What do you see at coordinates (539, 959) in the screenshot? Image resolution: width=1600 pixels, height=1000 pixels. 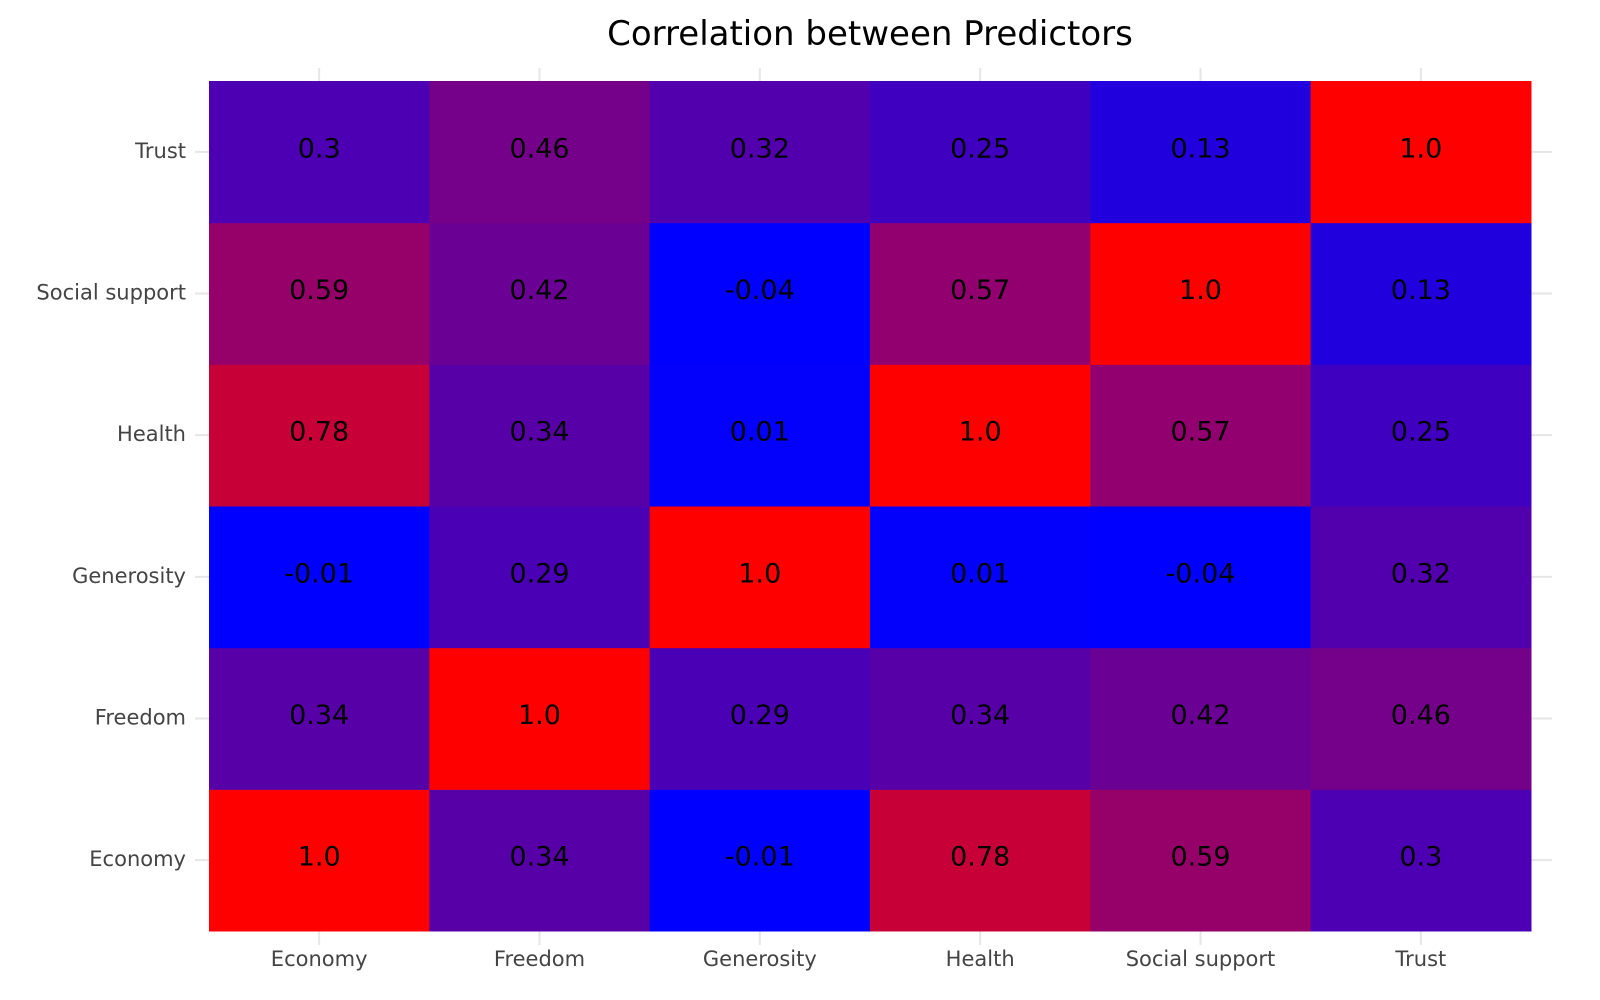 I see `x-tick-label: Freedom` at bounding box center [539, 959].